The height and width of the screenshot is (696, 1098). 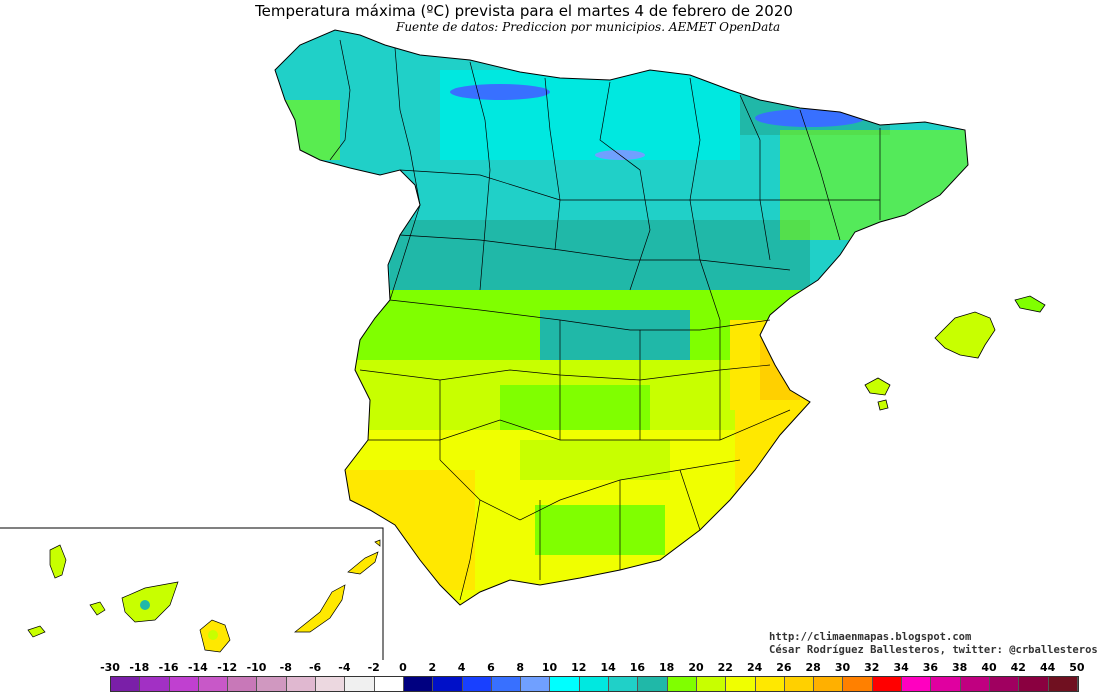 What do you see at coordinates (461, 667) in the screenshot?
I see `legend-tick-label: 4` at bounding box center [461, 667].